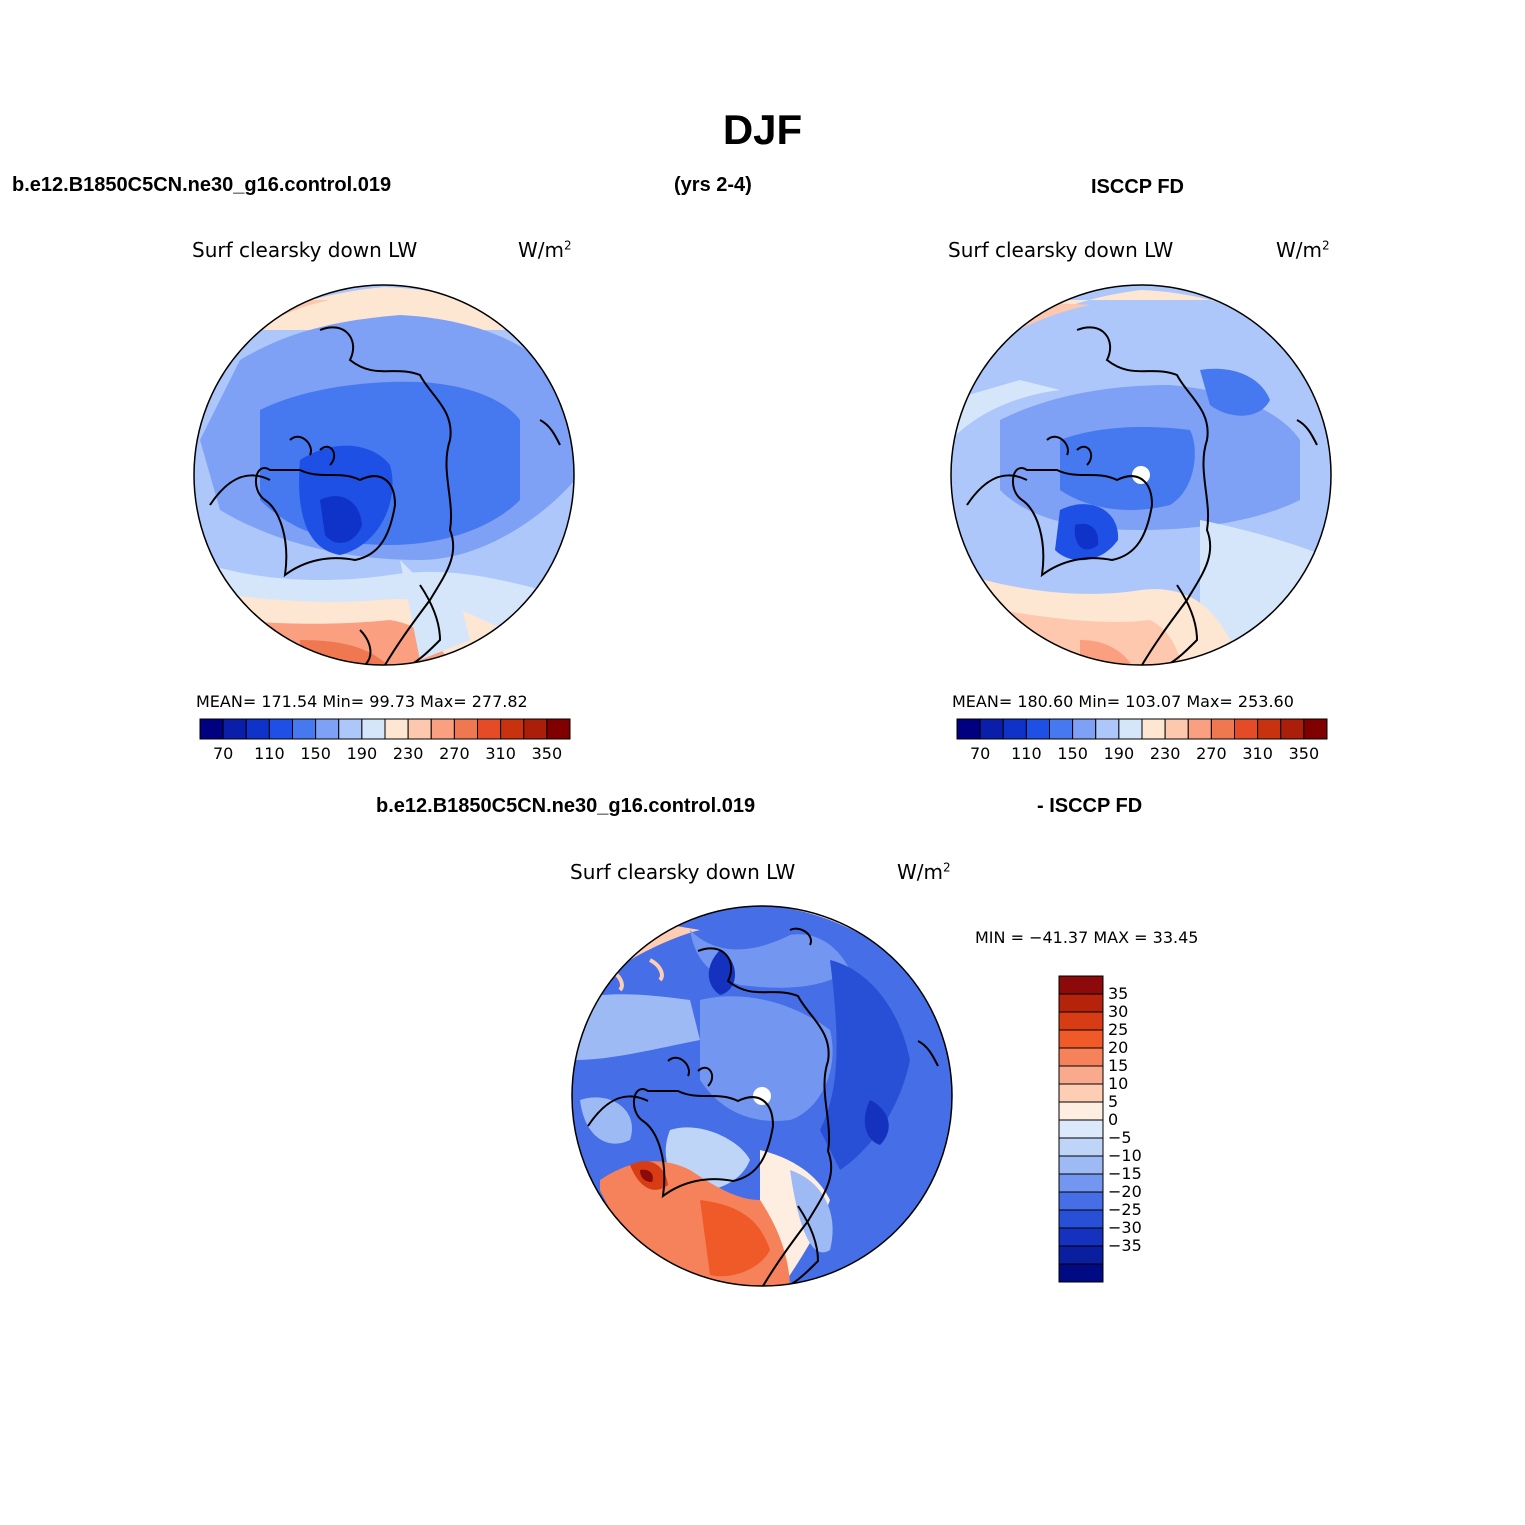 This screenshot has height=1525, width=1525. What do you see at coordinates (1118, 993) in the screenshot?
I see `diff-colorbar-tick-label: 35` at bounding box center [1118, 993].